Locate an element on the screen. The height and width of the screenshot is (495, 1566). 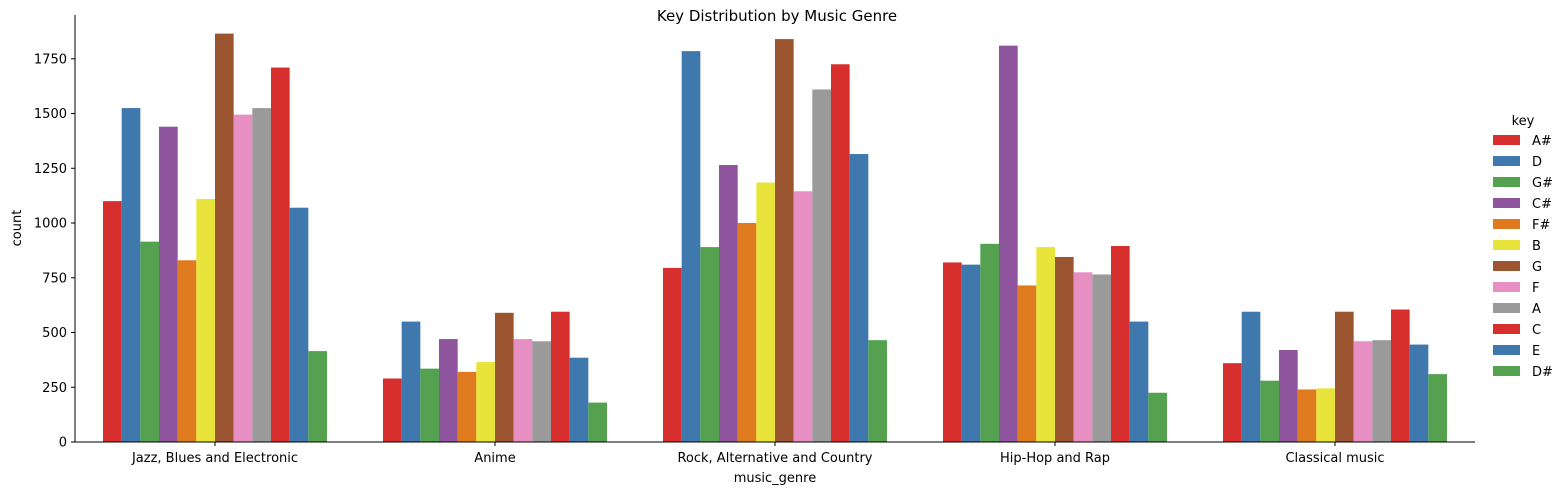
y-axis: 0 250 500 750 1000 1250 1500 1750 is located at coordinates (55, 233).